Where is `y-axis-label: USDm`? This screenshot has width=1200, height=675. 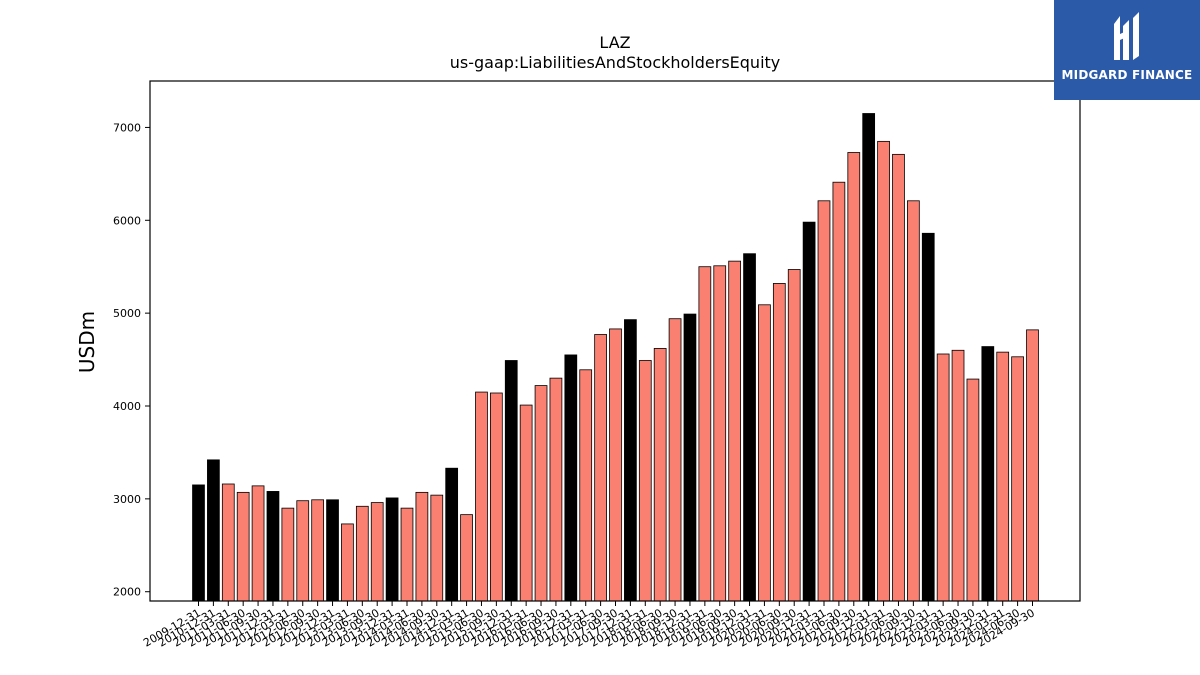
y-axis-label: USDm is located at coordinates (87, 342).